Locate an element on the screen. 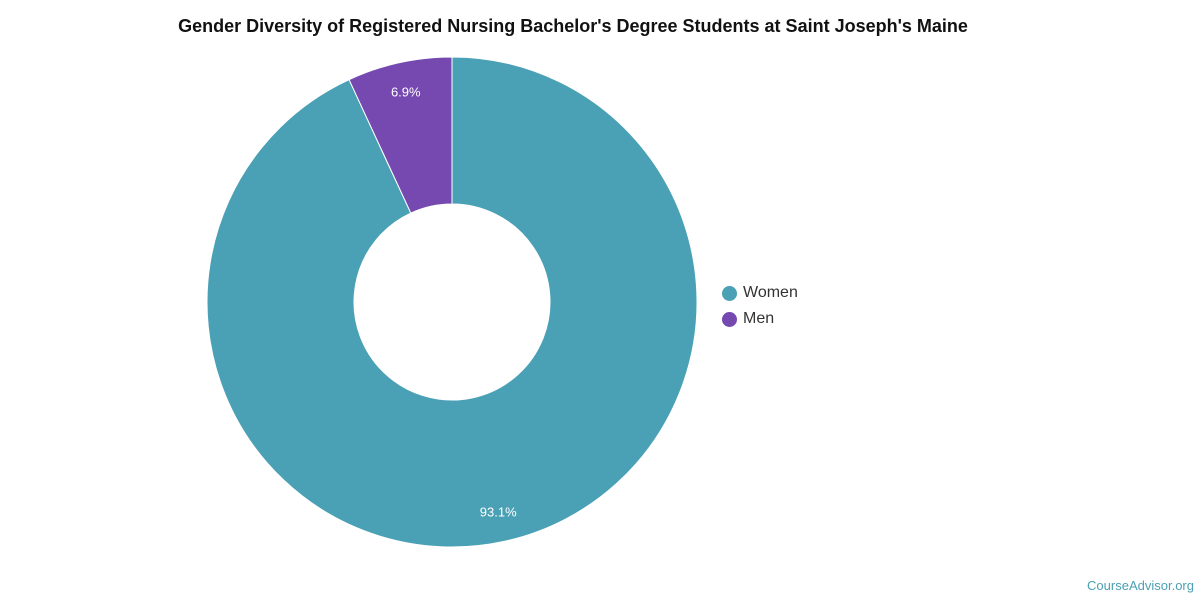 This screenshot has height=600, width=1200. legend-label-women: Women is located at coordinates (770, 292).